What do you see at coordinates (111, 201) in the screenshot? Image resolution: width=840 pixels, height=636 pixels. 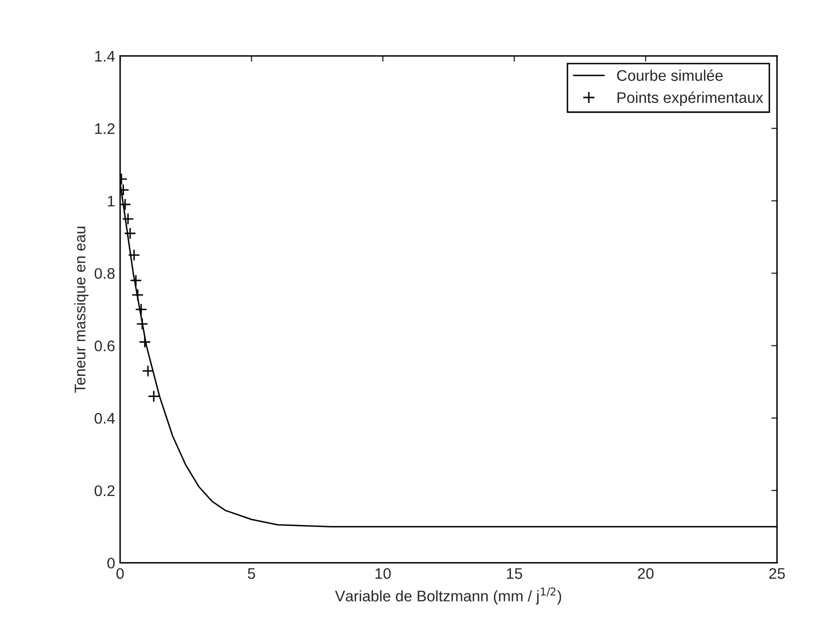 I see `y-tick-label: 1` at bounding box center [111, 201].